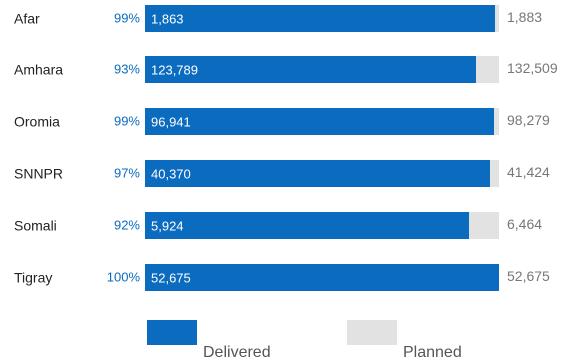 The height and width of the screenshot is (359, 566). What do you see at coordinates (304, 339) in the screenshot?
I see `legend: Delivered Planned` at bounding box center [304, 339].